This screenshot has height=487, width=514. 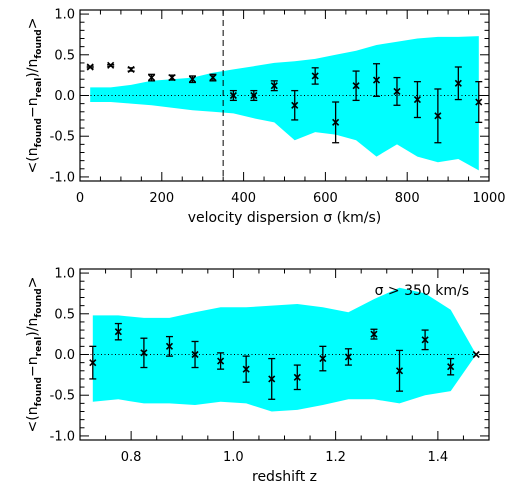 I want to click on x-tick-label: 0.8, so click(x=131, y=457).